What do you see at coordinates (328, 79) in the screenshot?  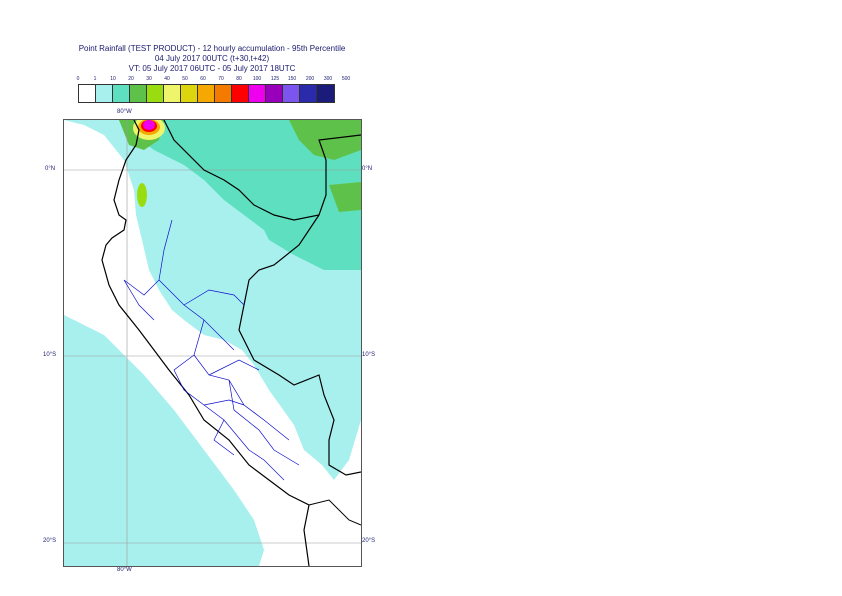 I see `legend-tick: 300` at bounding box center [328, 79].